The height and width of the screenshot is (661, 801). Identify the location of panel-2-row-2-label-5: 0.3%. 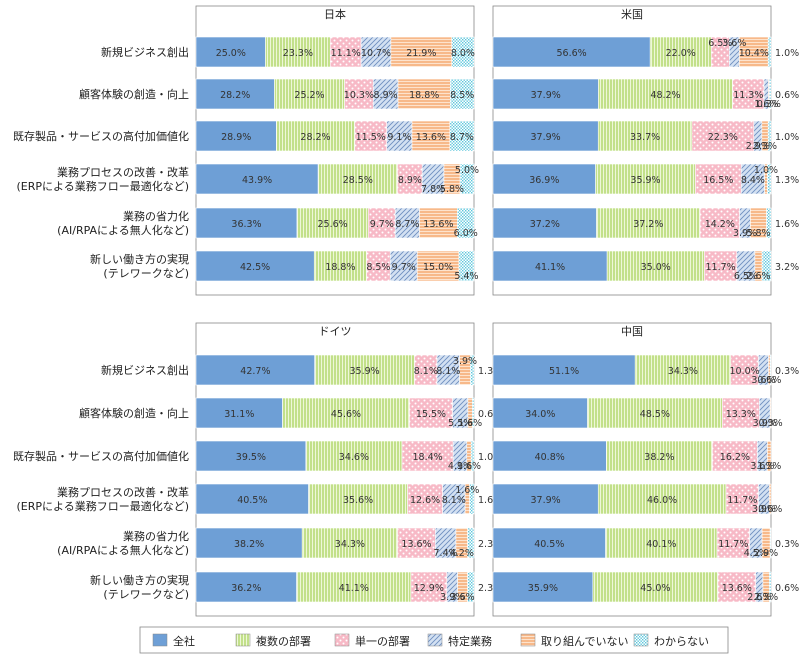
(769, 104).